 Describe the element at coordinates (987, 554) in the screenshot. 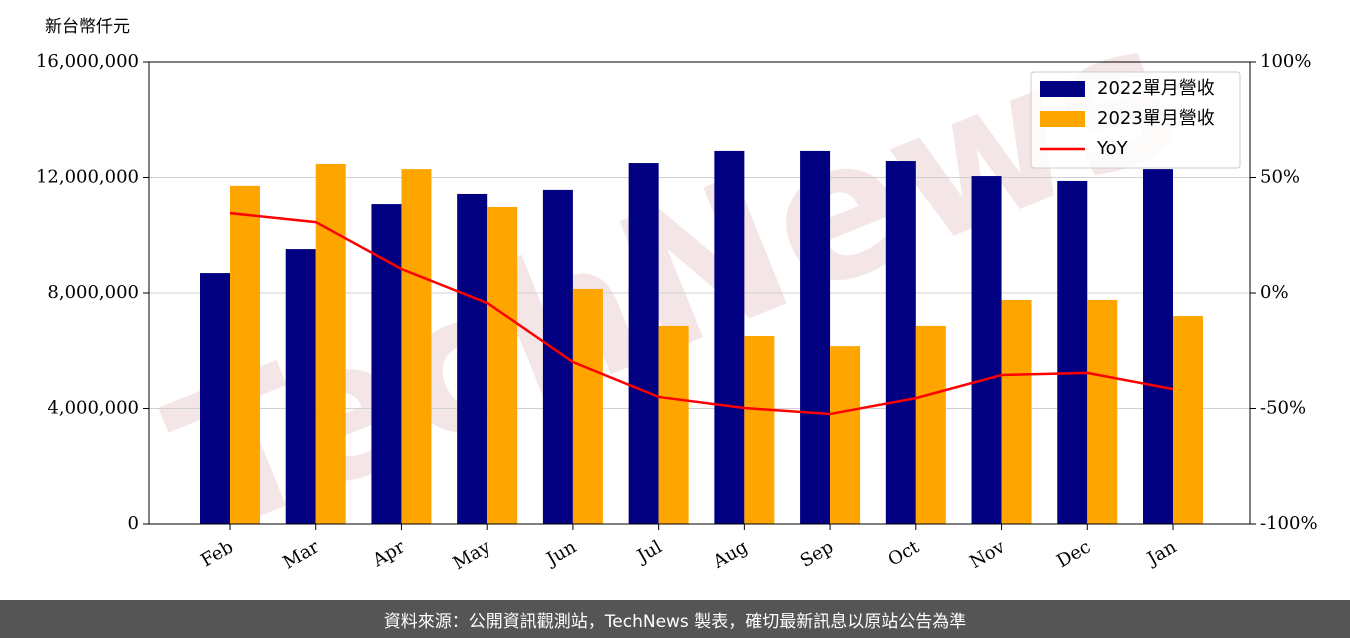

I see `x-tick-label: Nov` at that location.